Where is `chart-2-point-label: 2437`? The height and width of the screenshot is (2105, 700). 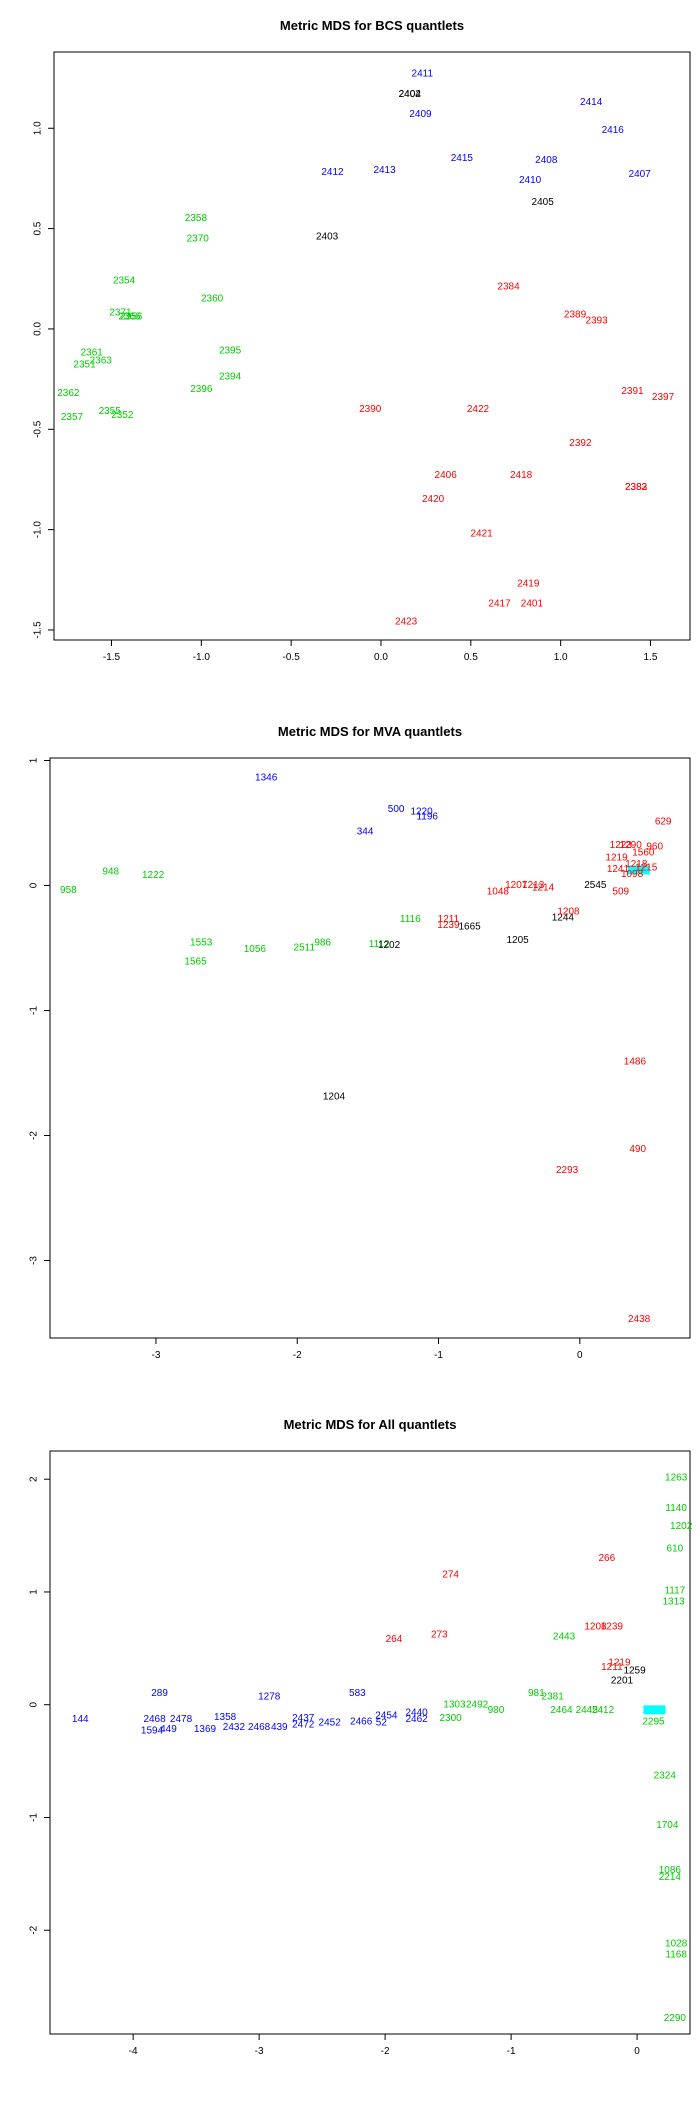 chart-2-point-label: 2437 is located at coordinates (303, 1718).